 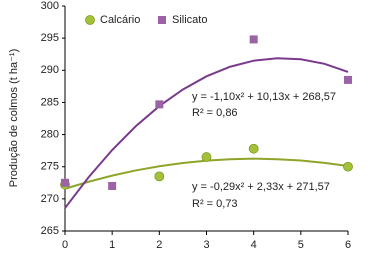 I want to click on r-squared: R² = 0,73, so click(x=215, y=204).